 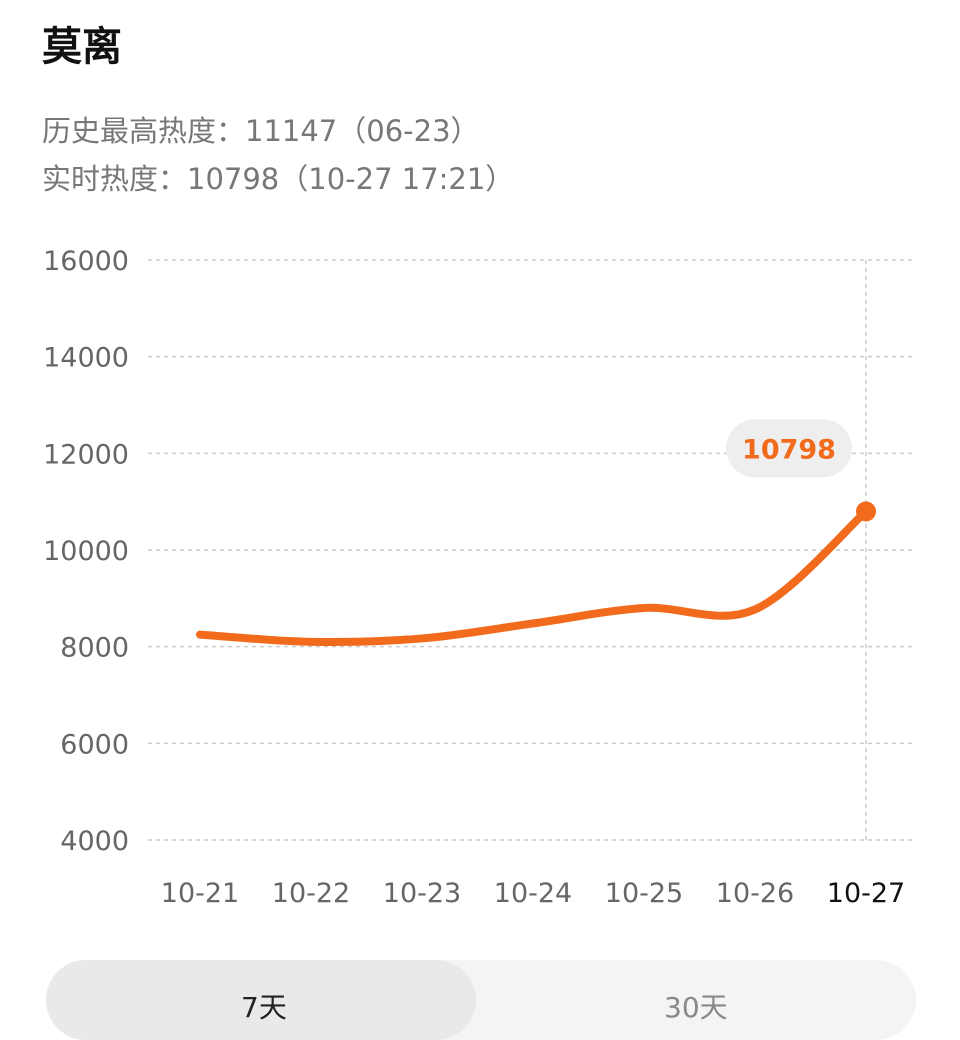 What do you see at coordinates (755, 893) in the screenshot?
I see `x-tick-label: 10-26` at bounding box center [755, 893].